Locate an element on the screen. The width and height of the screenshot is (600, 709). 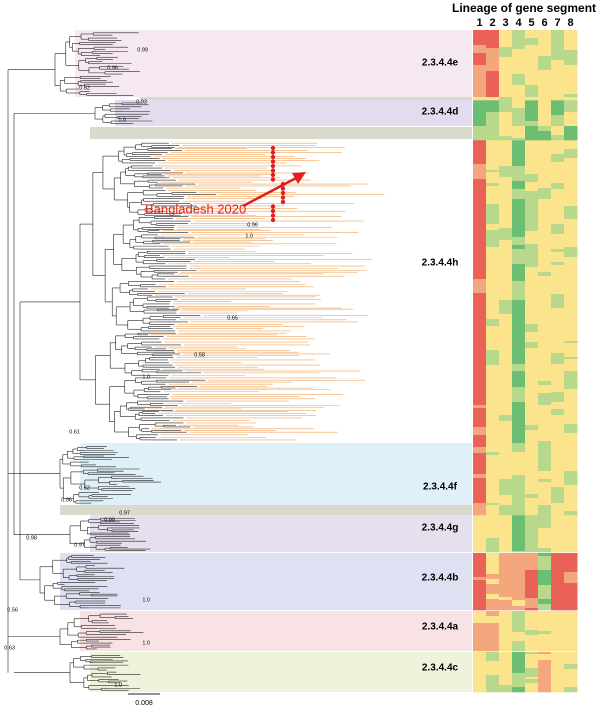
scale-bar-label: 0.008 is located at coordinates (144, 703).